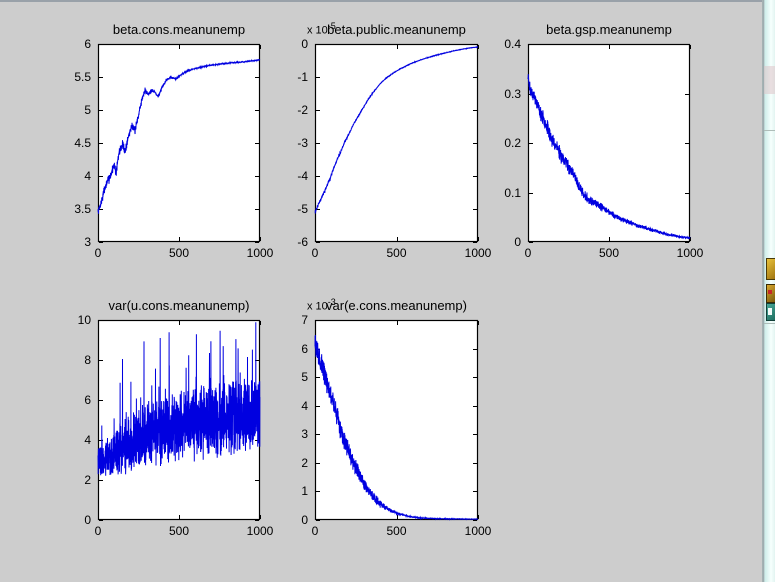 This screenshot has width=775, height=582. What do you see at coordinates (770, 269) in the screenshot?
I see `folder-icon` at bounding box center [770, 269].